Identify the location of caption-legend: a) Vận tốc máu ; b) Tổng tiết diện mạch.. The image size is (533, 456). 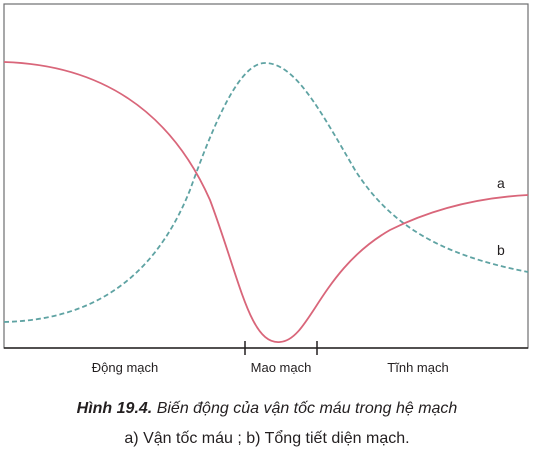
(266, 438).